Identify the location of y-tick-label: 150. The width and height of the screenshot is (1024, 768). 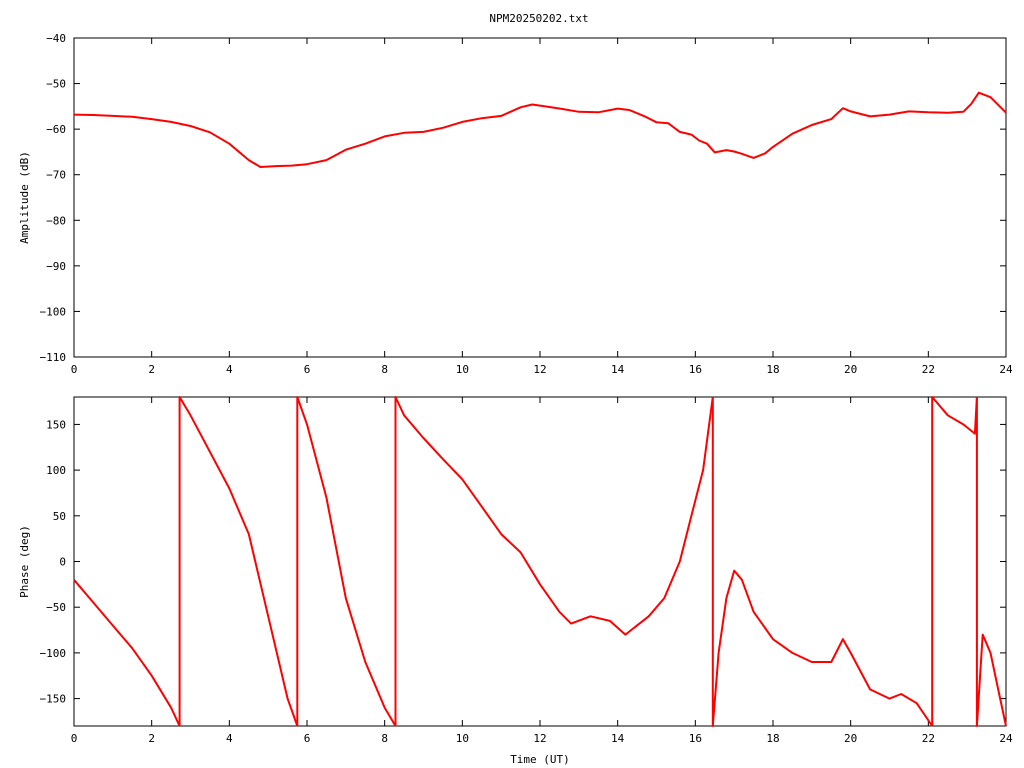
(56, 424).